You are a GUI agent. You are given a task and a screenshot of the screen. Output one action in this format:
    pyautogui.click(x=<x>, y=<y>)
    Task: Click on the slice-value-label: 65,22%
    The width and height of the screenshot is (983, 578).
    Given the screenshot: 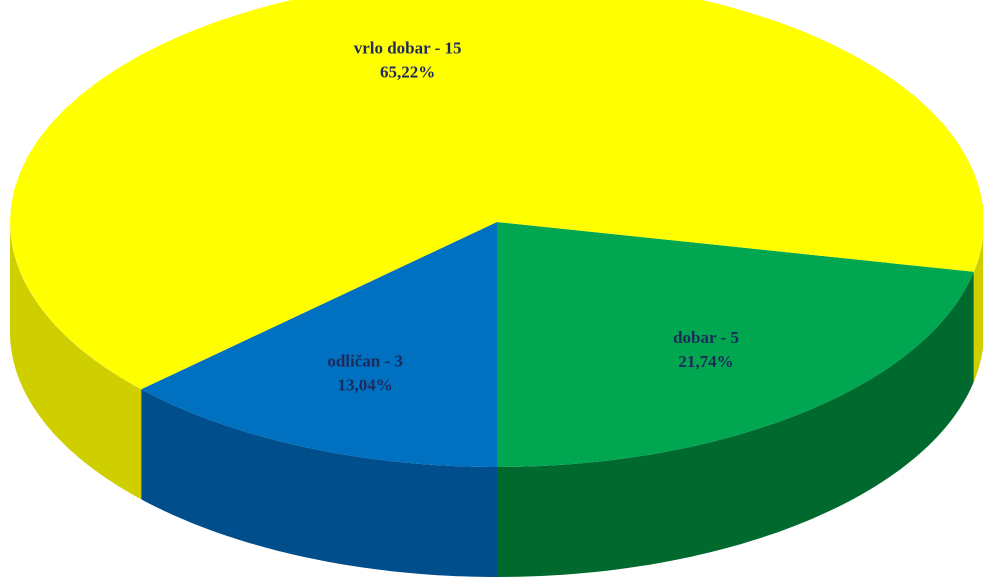 What is the action you would take?
    pyautogui.click(x=407, y=71)
    